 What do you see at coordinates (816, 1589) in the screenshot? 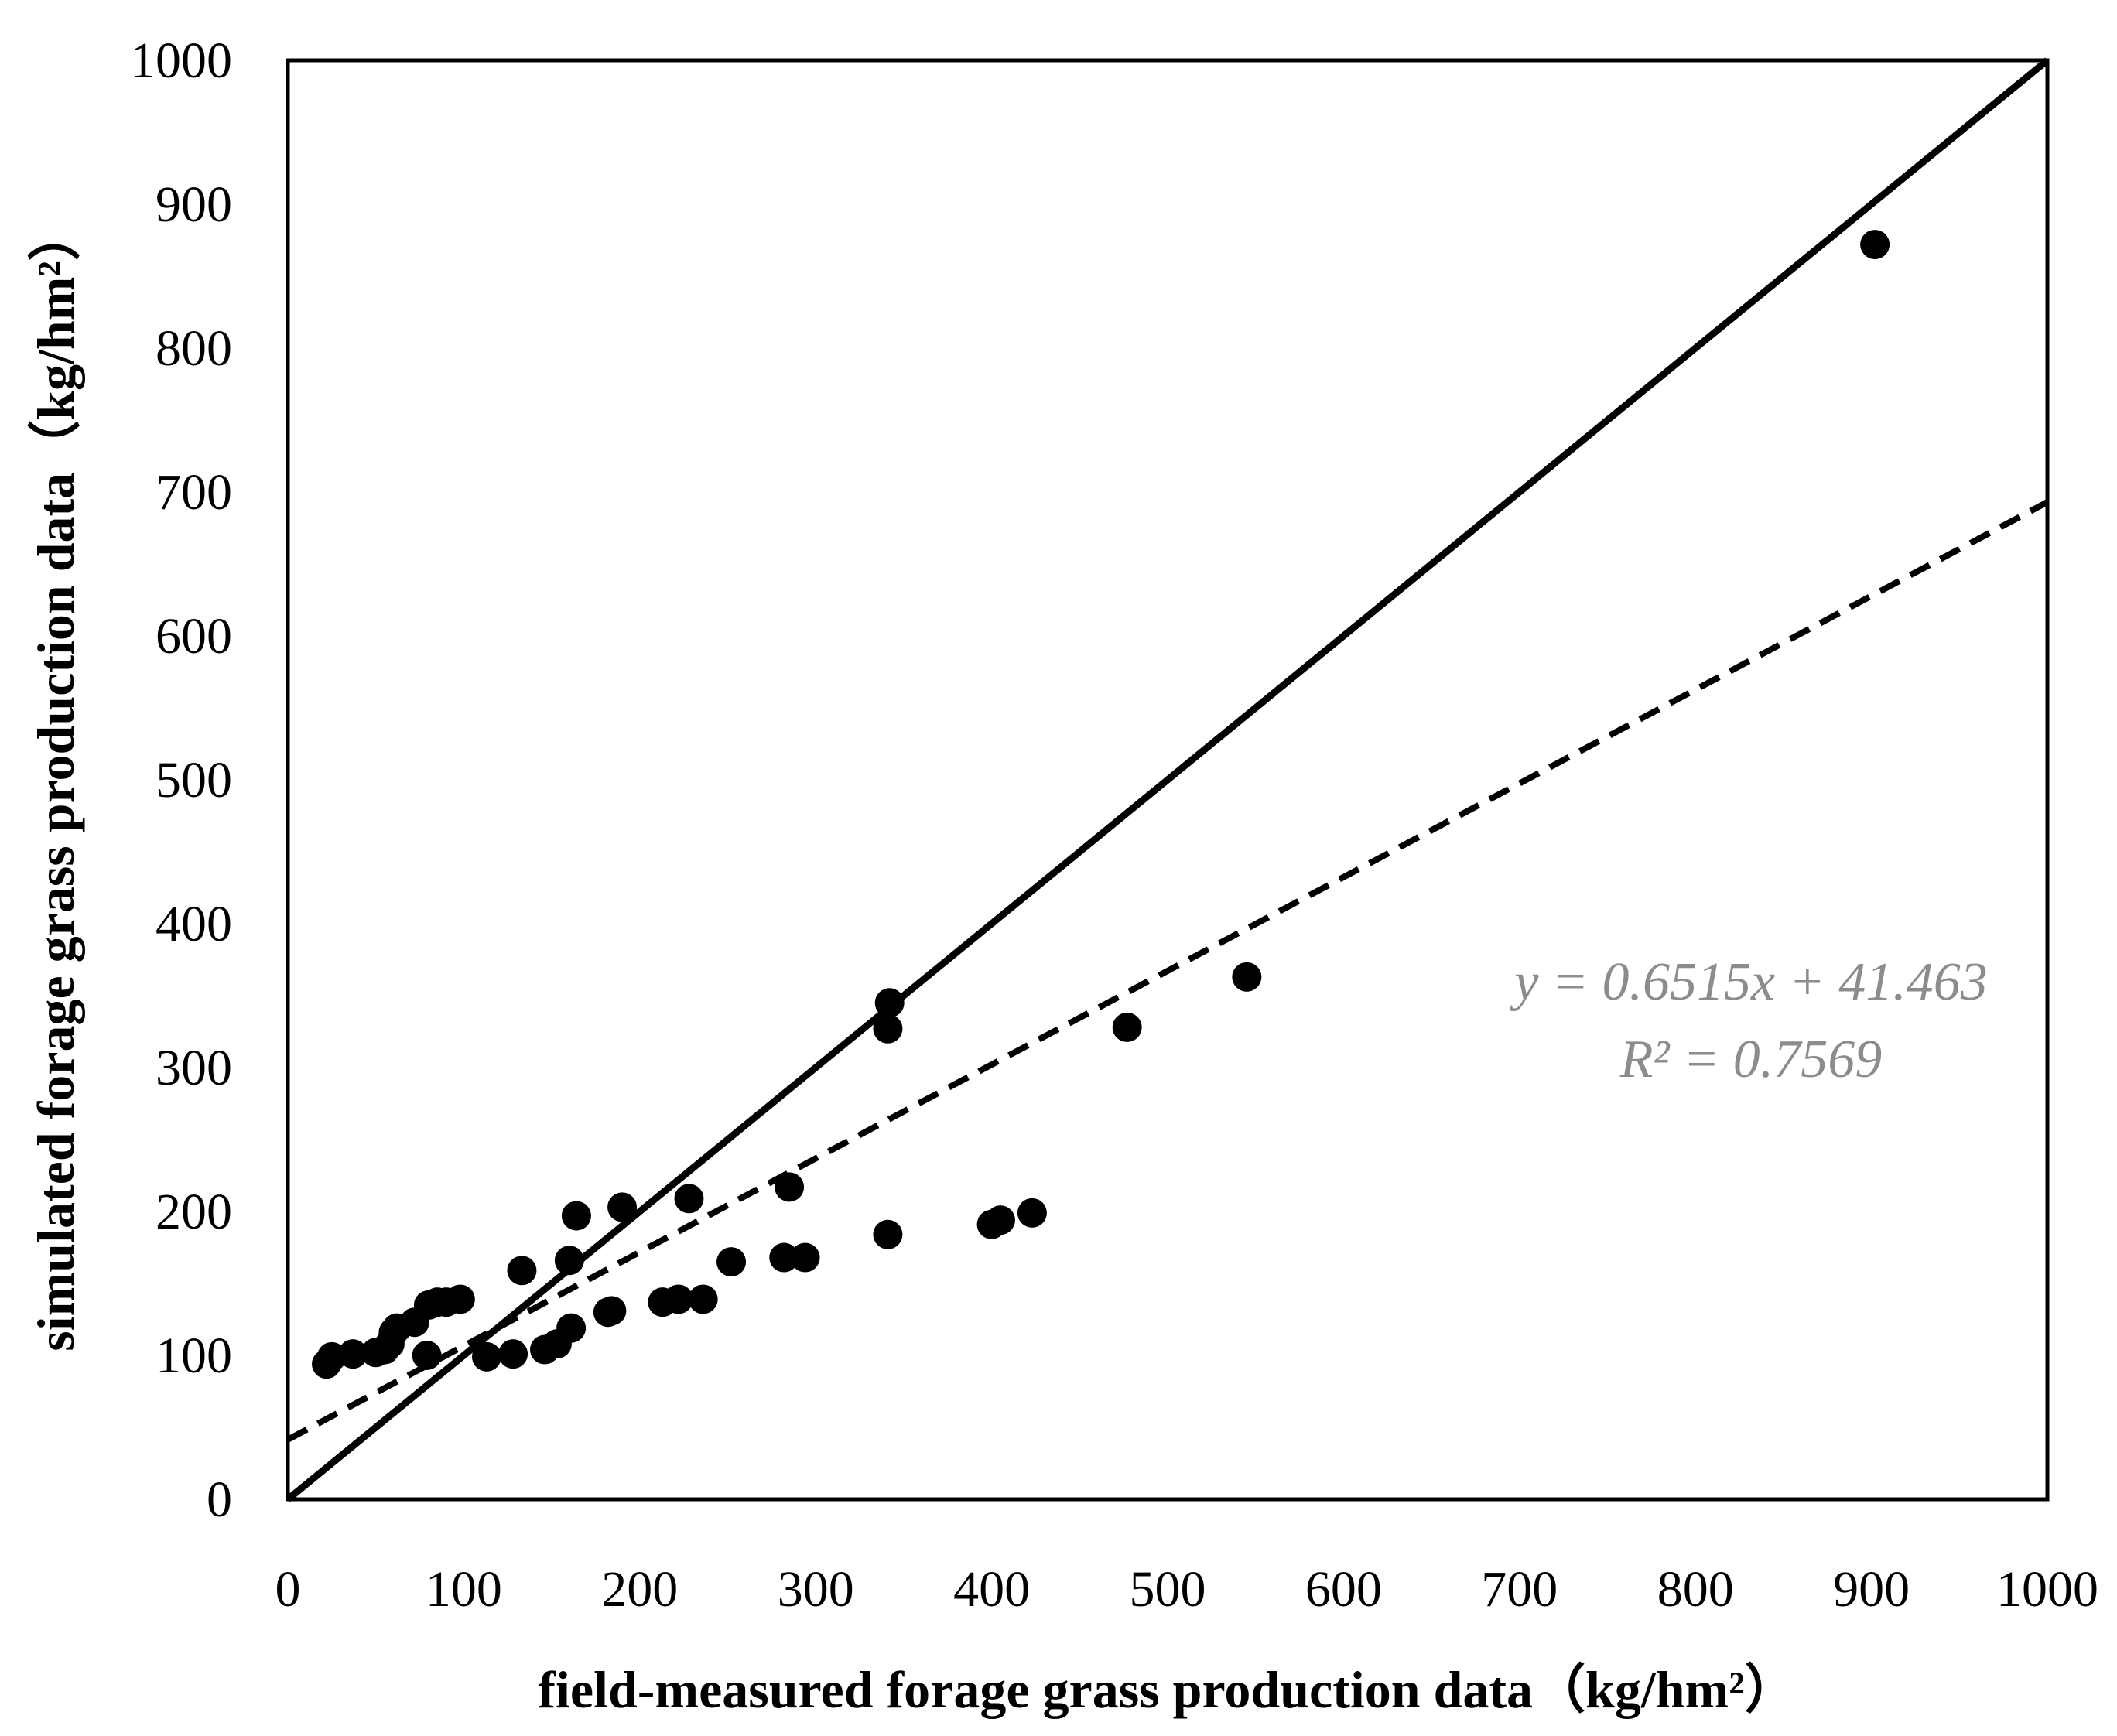
I see `x-tick-label: 300` at bounding box center [816, 1589].